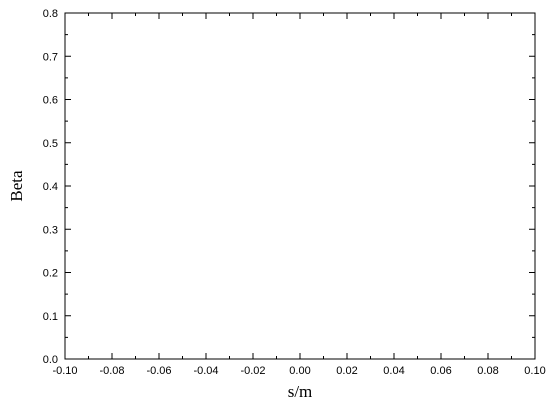 This screenshot has height=411, width=550. I want to click on y-axis-title: Beta, so click(16, 186).